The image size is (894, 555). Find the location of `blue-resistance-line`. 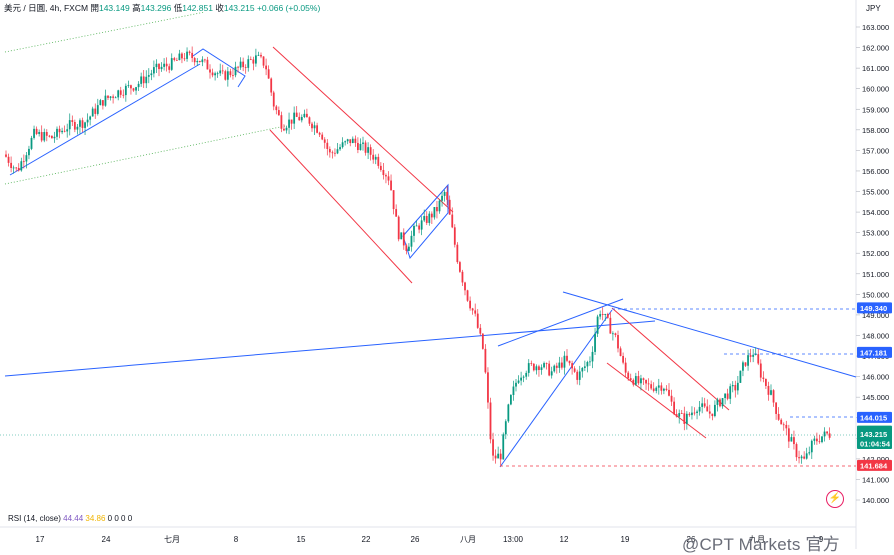

blue-resistance-line is located at coordinates (709, 334).